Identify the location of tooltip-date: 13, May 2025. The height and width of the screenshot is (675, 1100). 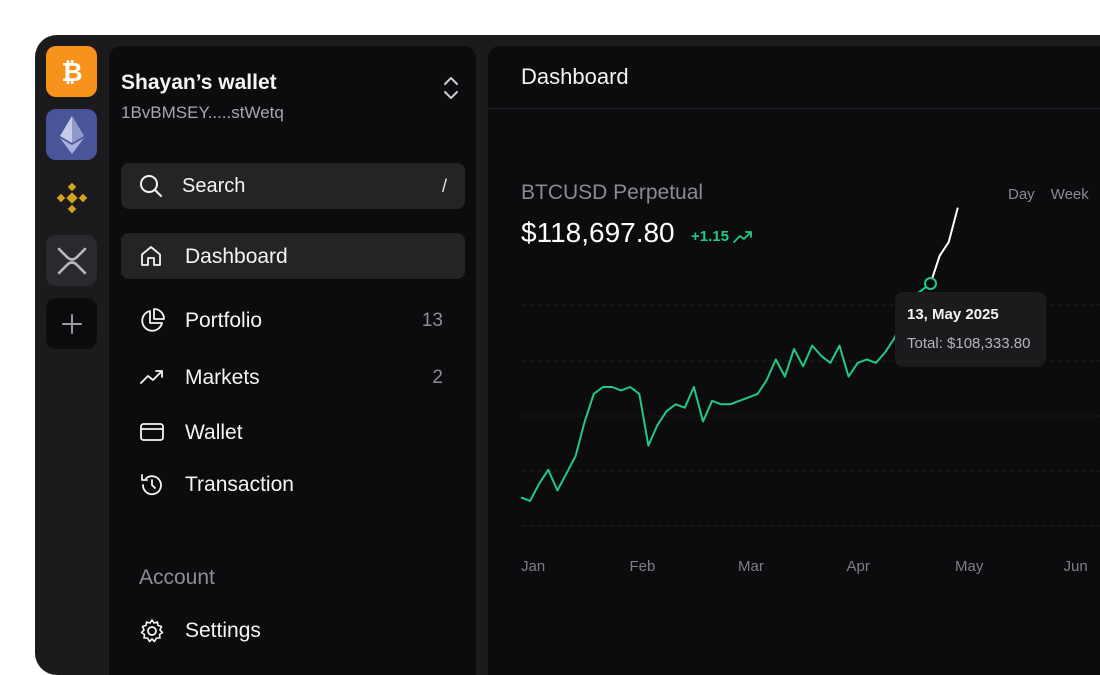
(953, 314).